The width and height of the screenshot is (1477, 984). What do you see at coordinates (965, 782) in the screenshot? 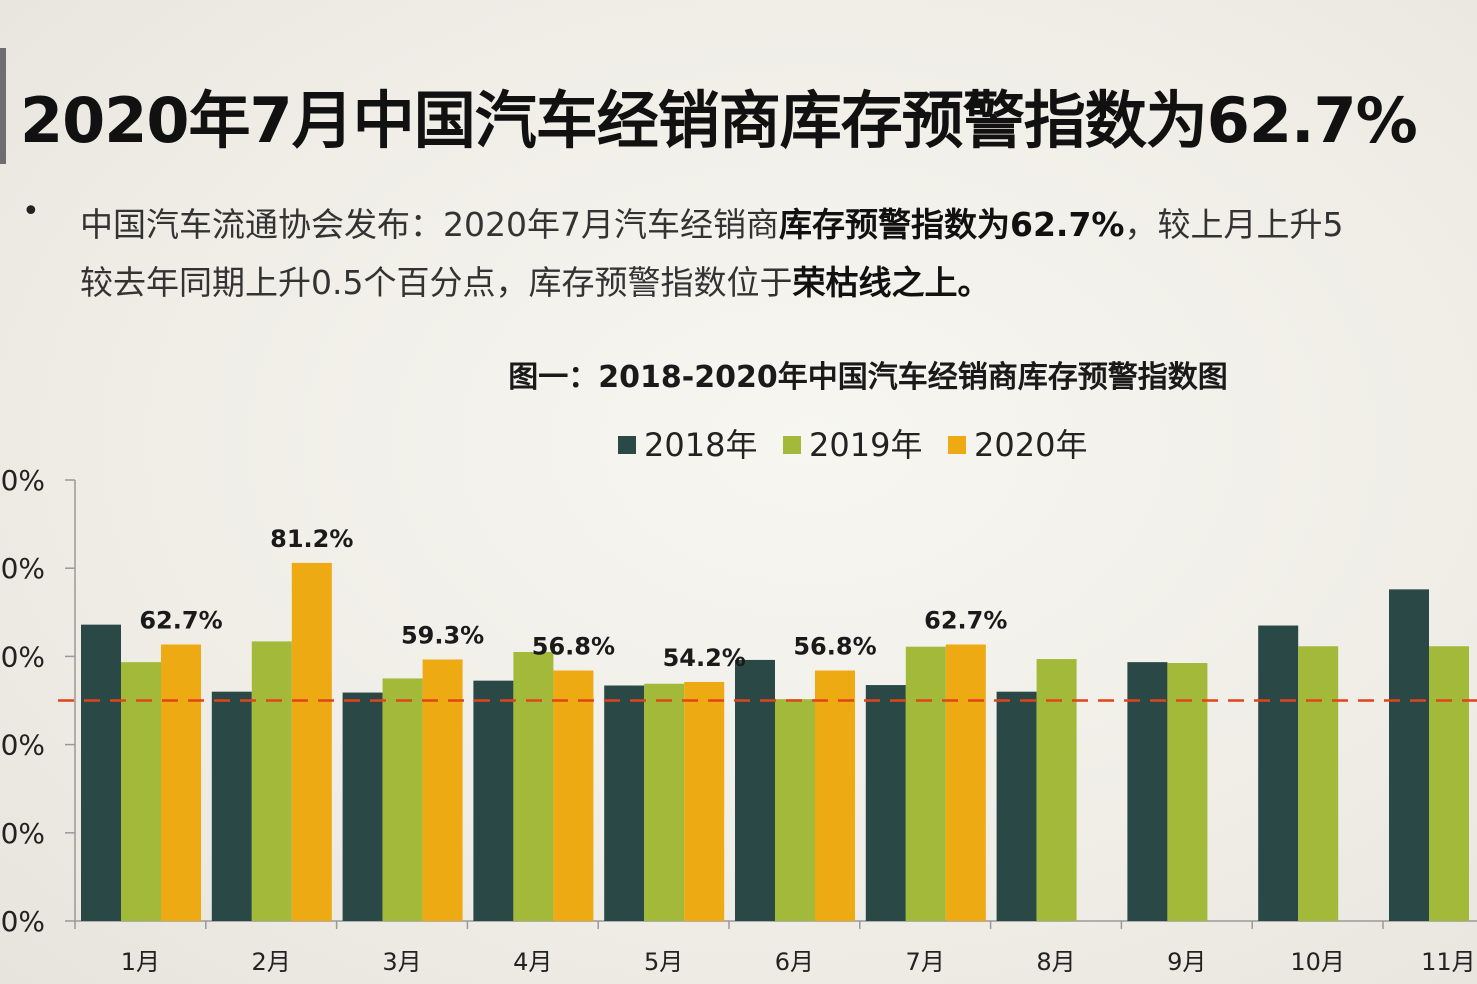
I see `bar-2020年-7月` at bounding box center [965, 782].